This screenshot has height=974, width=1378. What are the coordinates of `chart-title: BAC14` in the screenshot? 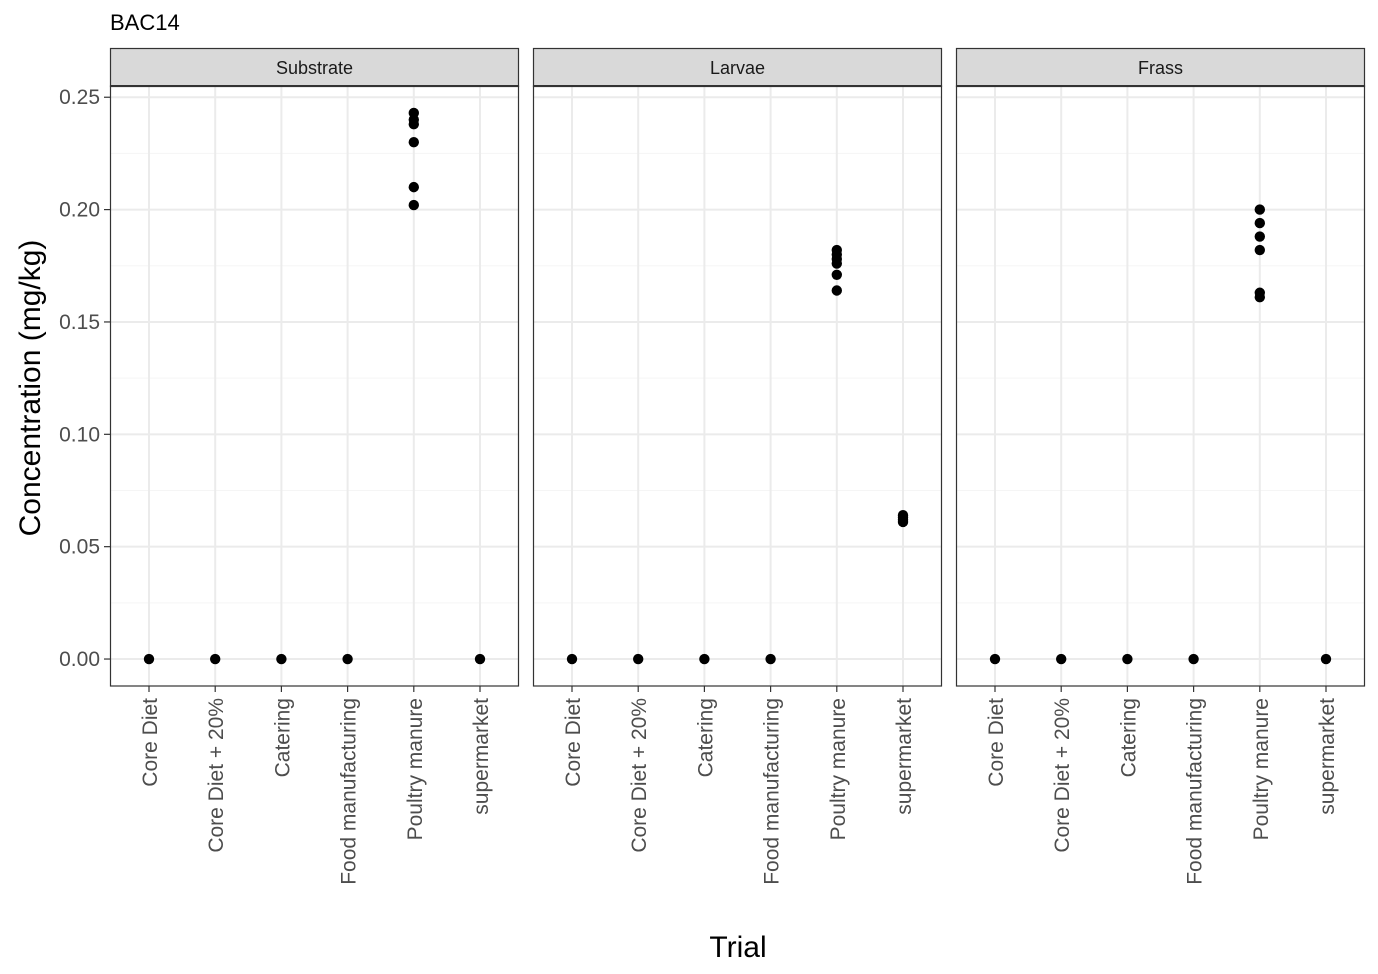 It's located at (145, 22).